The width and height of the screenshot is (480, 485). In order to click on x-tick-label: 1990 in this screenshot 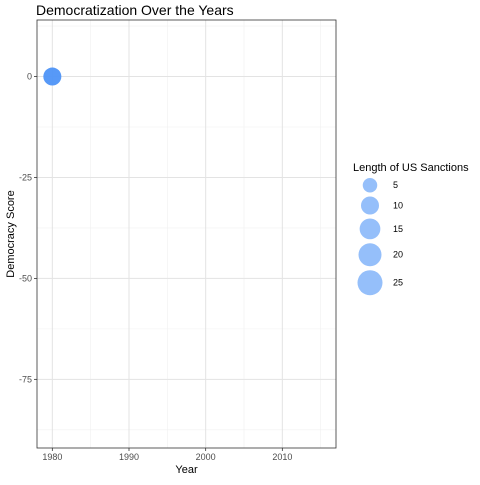, I will do `click(129, 457)`.